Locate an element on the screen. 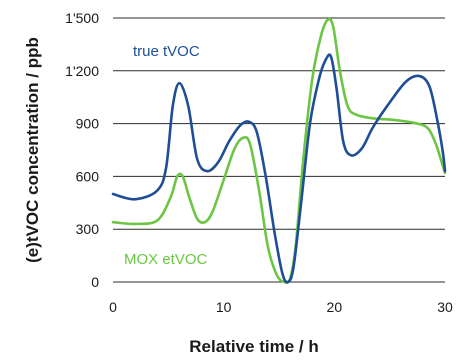 Image resolution: width=465 pixels, height=362 pixels. y-tick-labels: 0 300 600 900 1'200 1'500 is located at coordinates (82, 150).